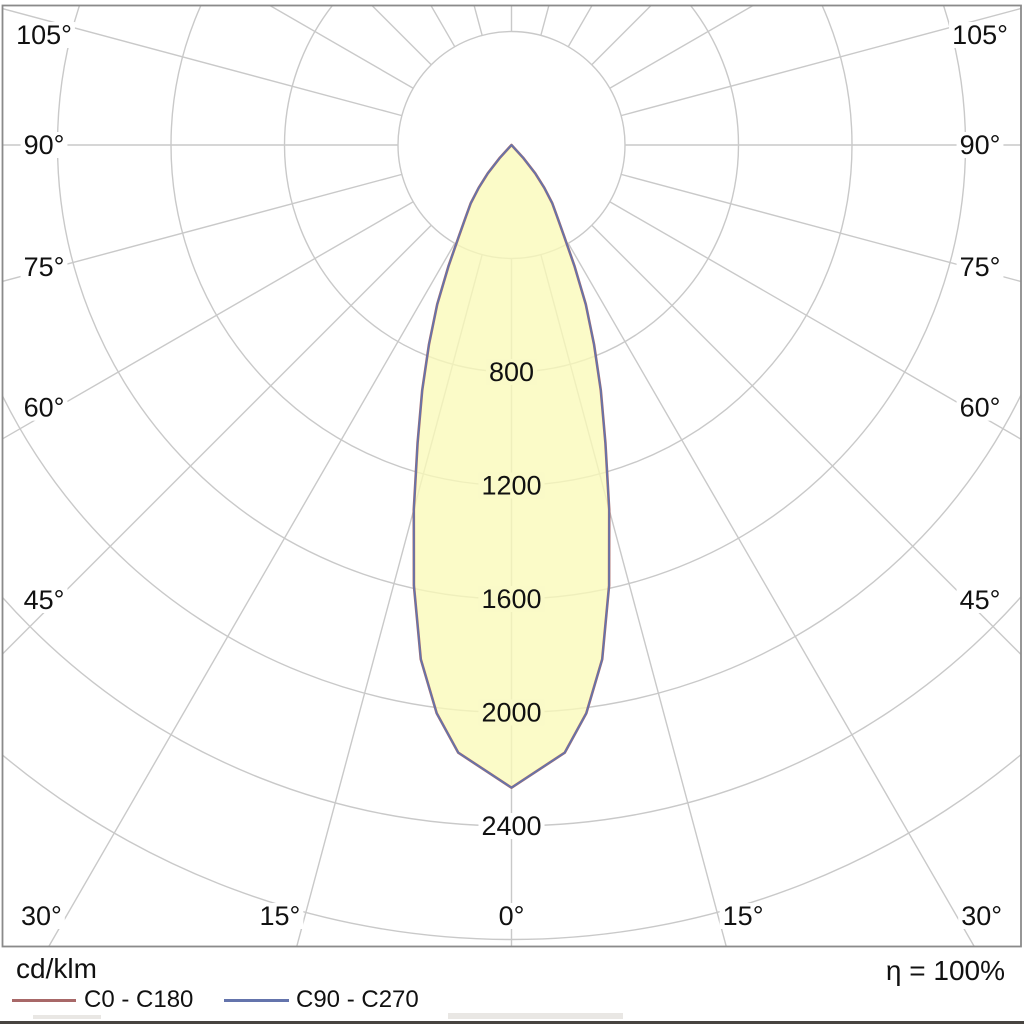  I want to click on angle-label-right: 60°, so click(980, 408).